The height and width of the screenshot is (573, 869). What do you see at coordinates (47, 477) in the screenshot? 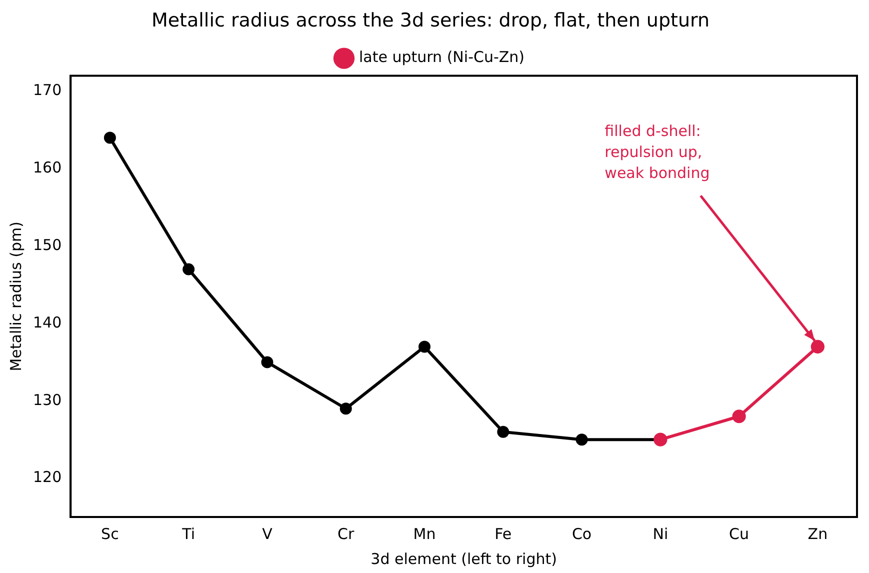
I see `y-tick-label: 120` at bounding box center [47, 477].